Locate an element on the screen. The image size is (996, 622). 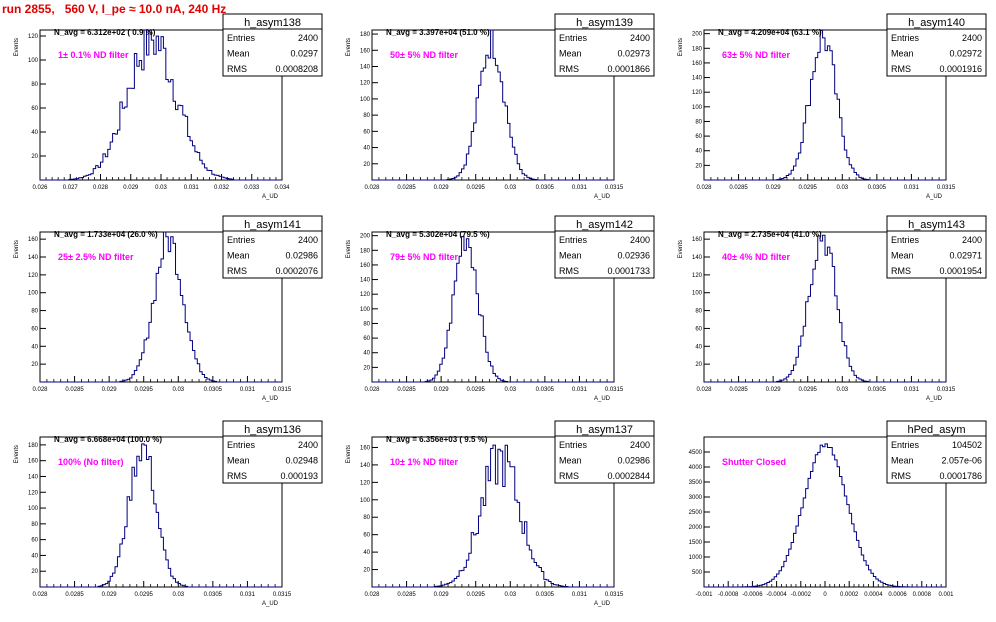
filter-label: 10± 1% ND filter is located at coordinates (424, 462).